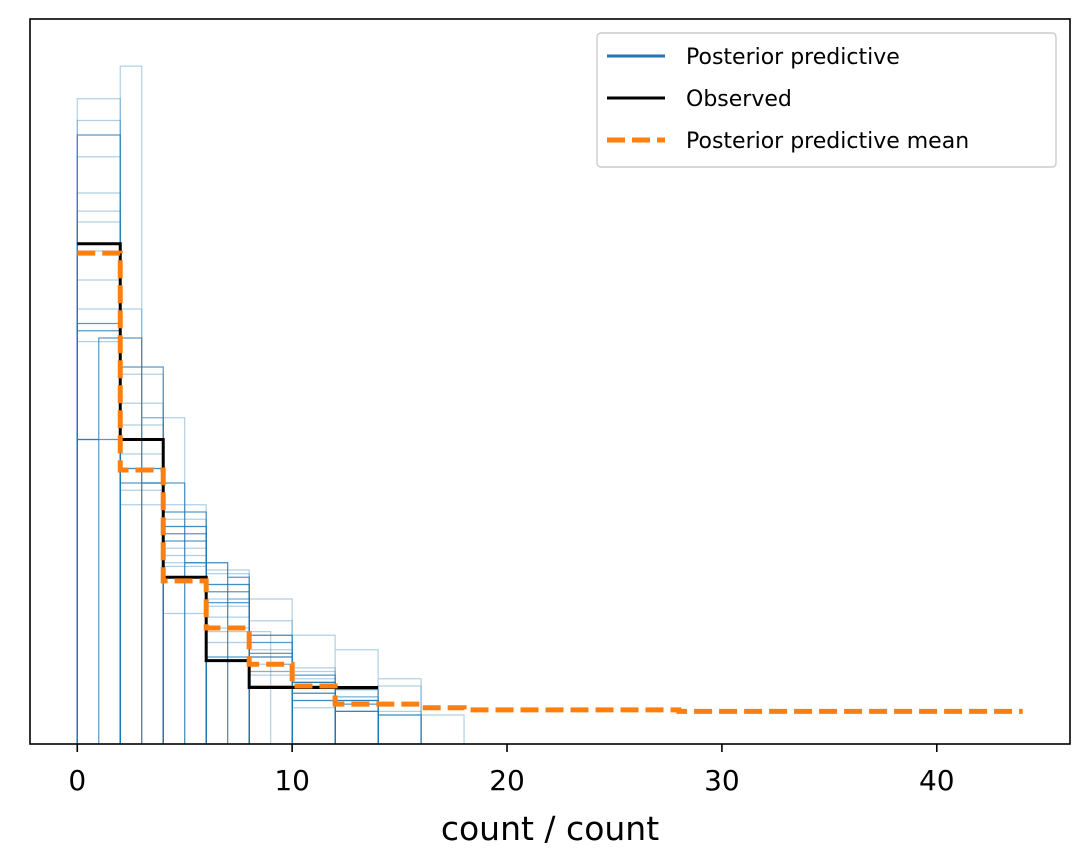 The height and width of the screenshot is (868, 1089). I want to click on legend-label-observed: Observed, so click(739, 99).